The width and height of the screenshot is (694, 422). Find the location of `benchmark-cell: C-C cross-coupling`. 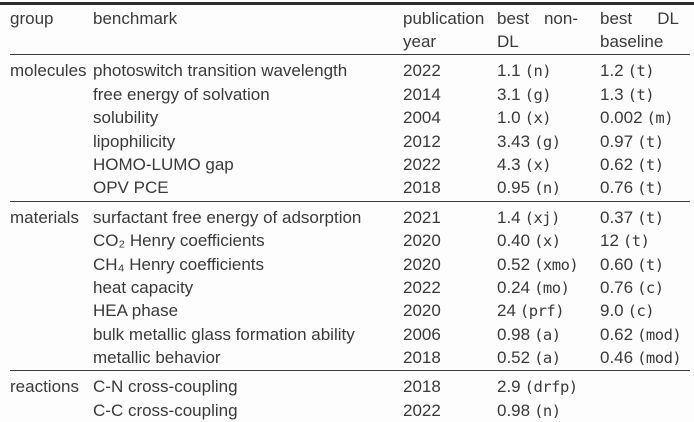

benchmark-cell: C-C cross-coupling is located at coordinates (165, 410).